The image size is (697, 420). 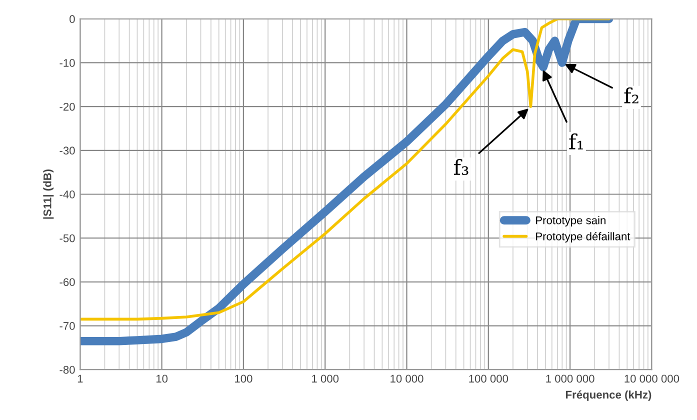 I want to click on y-tick-label: -10, so click(x=67, y=63).